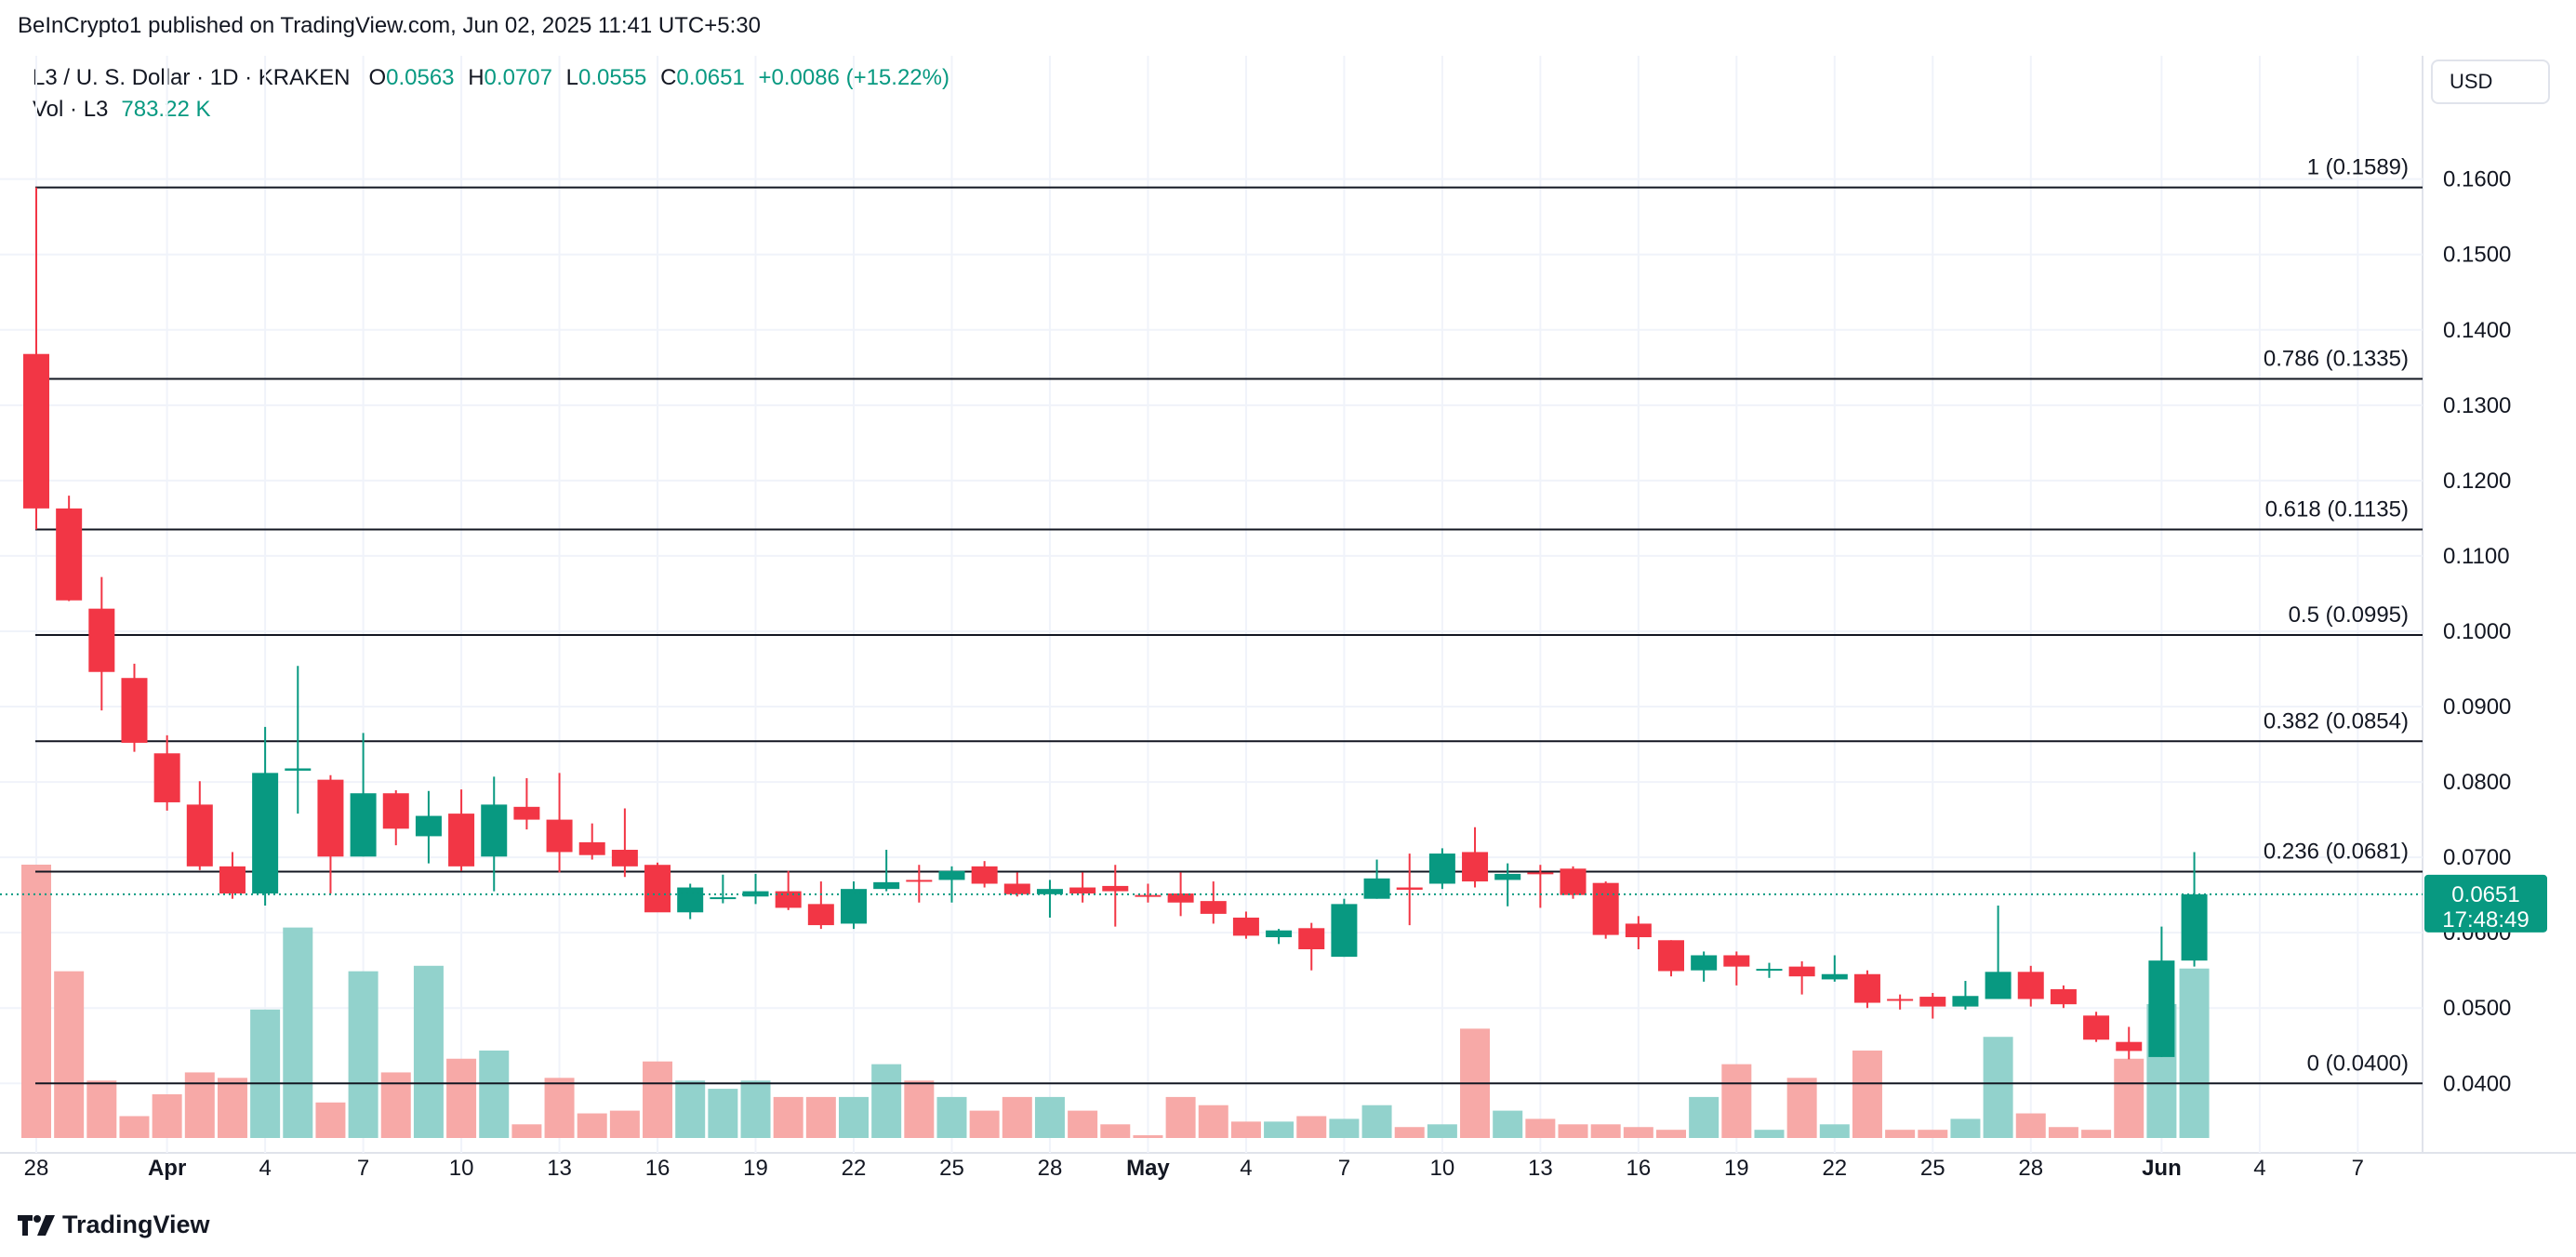 Image resolution: width=2576 pixels, height=1257 pixels. I want to click on y-tick-label: 0.0700, so click(2477, 857).